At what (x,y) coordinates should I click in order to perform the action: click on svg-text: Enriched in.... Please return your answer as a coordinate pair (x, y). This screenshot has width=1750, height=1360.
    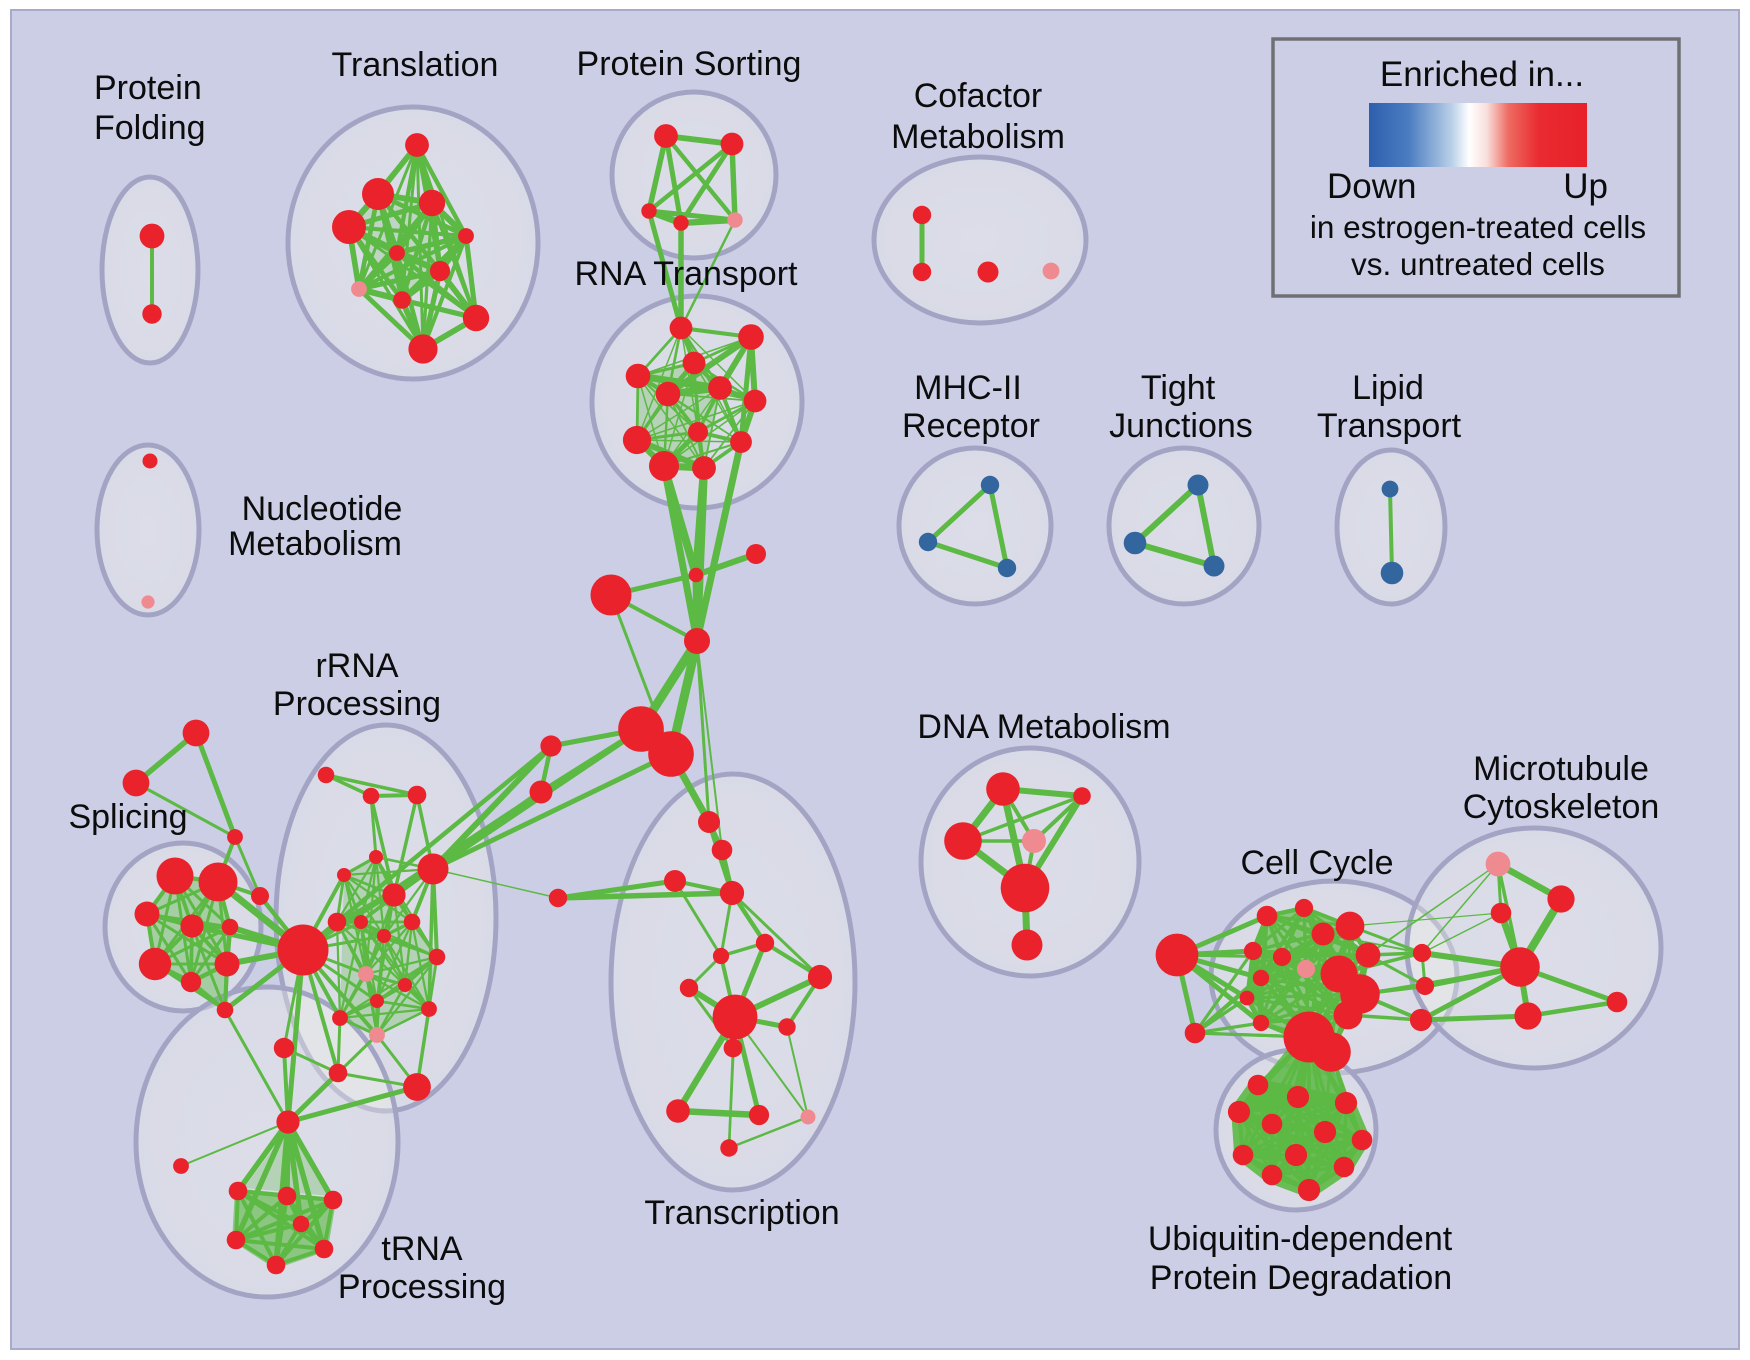
    Looking at the image, I should click on (1482, 74).